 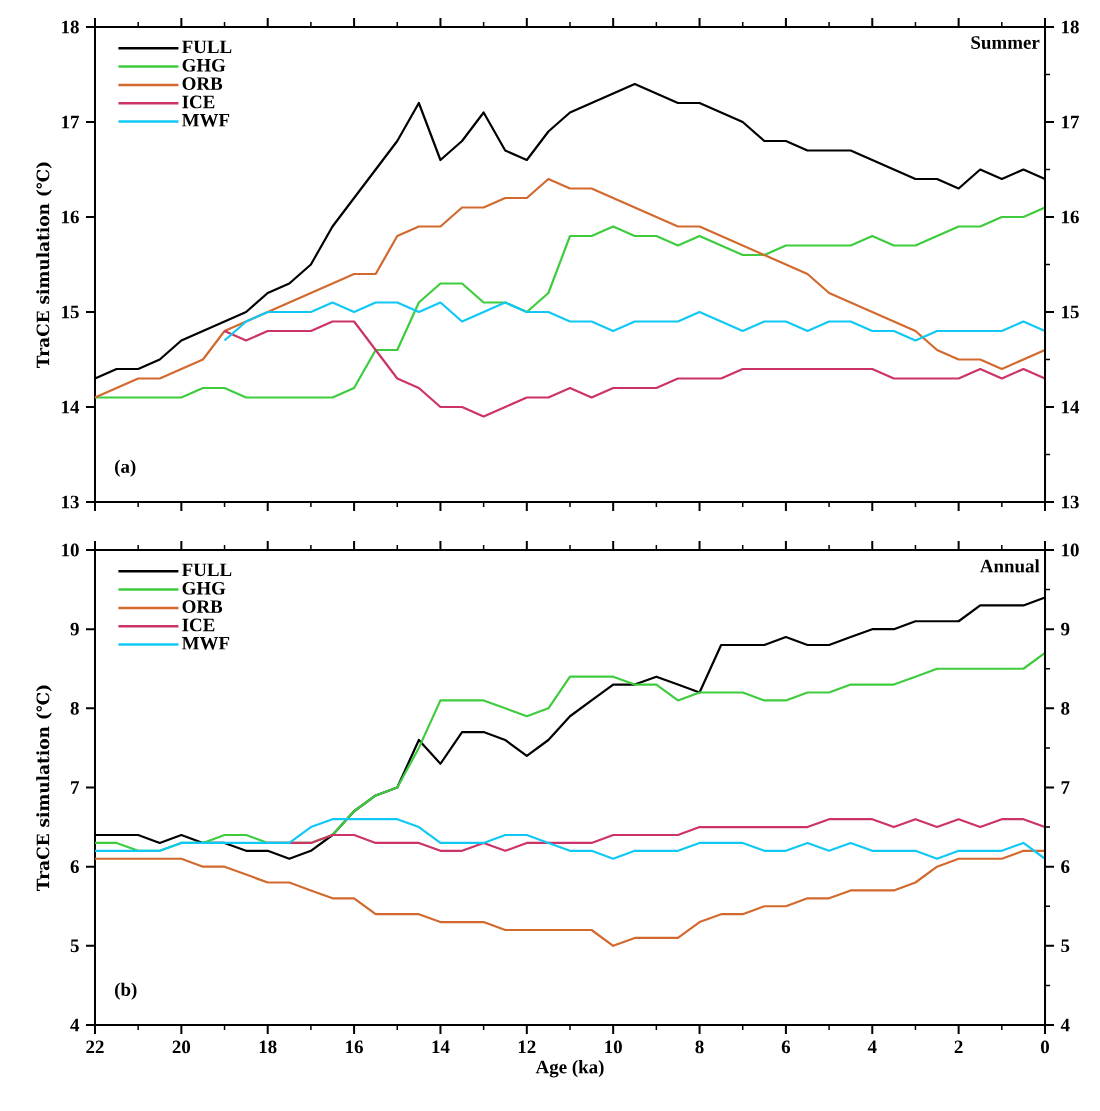 I want to click on y-tick-label: 5, so click(x=74, y=946).